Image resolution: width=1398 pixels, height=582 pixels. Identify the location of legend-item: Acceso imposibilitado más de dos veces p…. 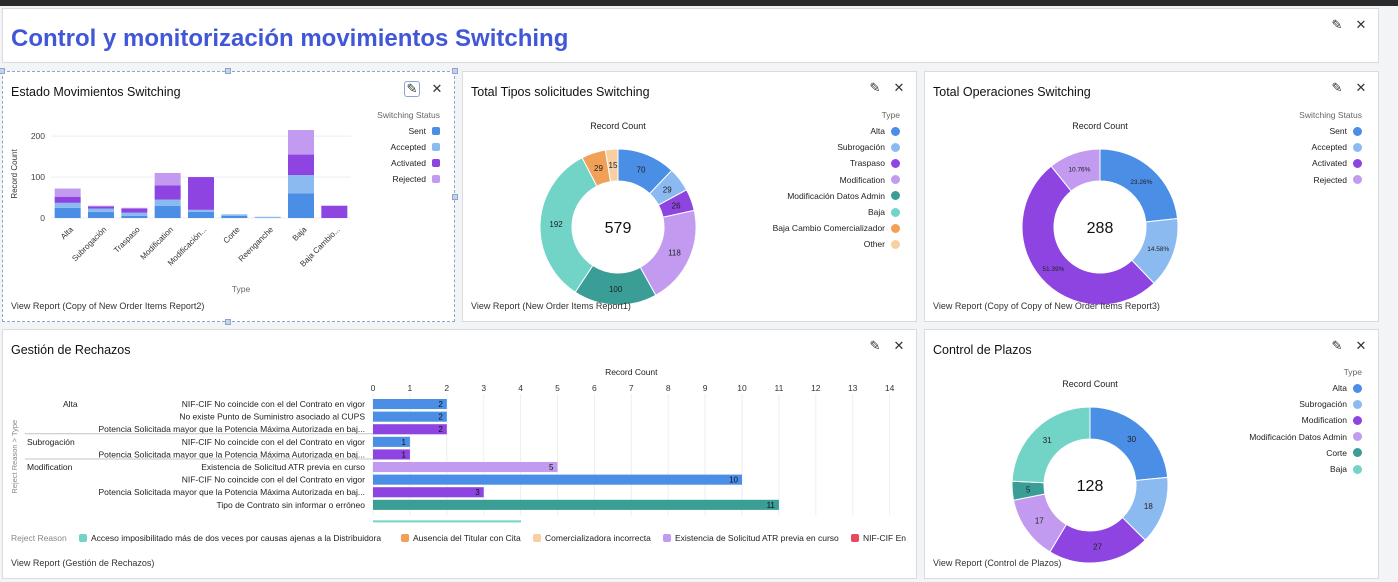
(230, 538).